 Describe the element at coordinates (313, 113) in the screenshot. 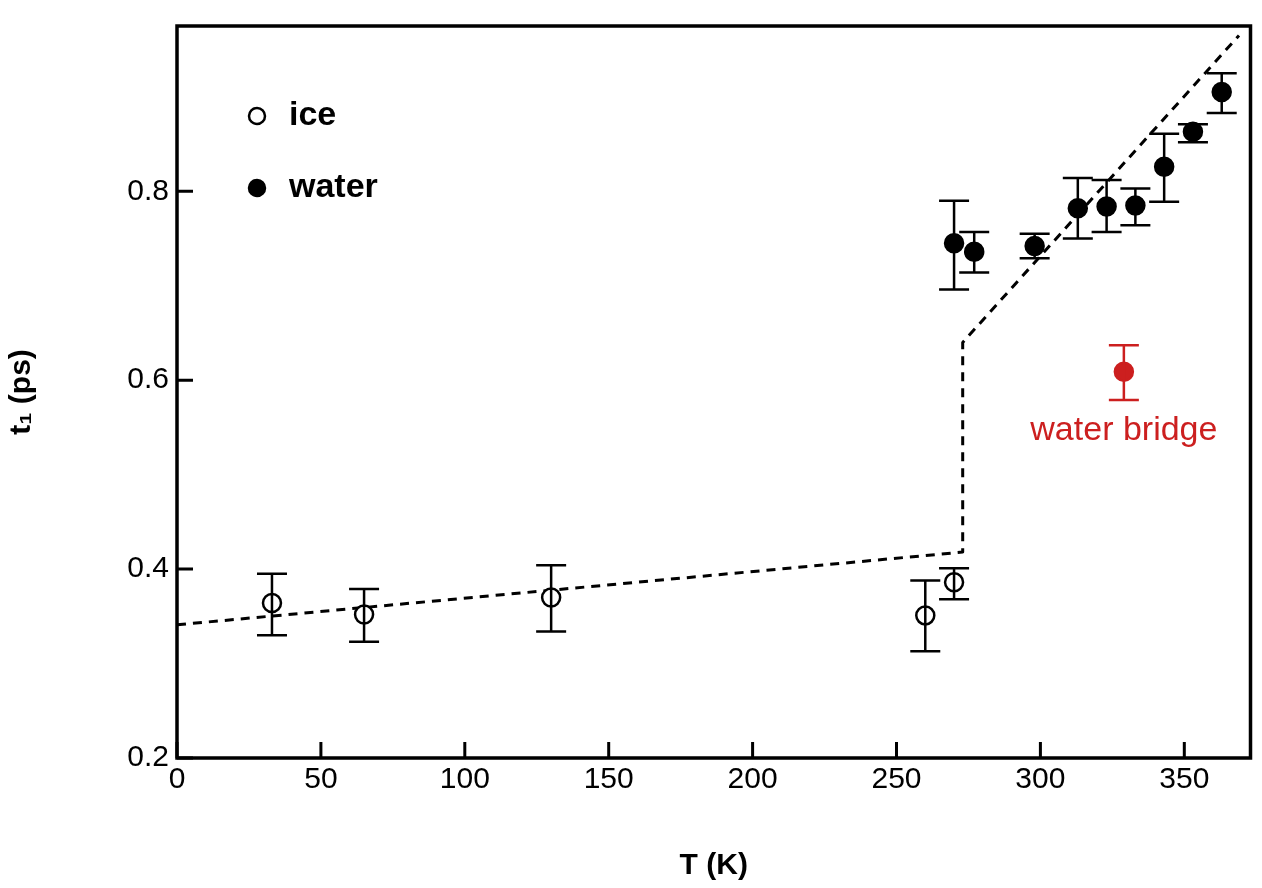

I see `legend-label: ice` at that location.